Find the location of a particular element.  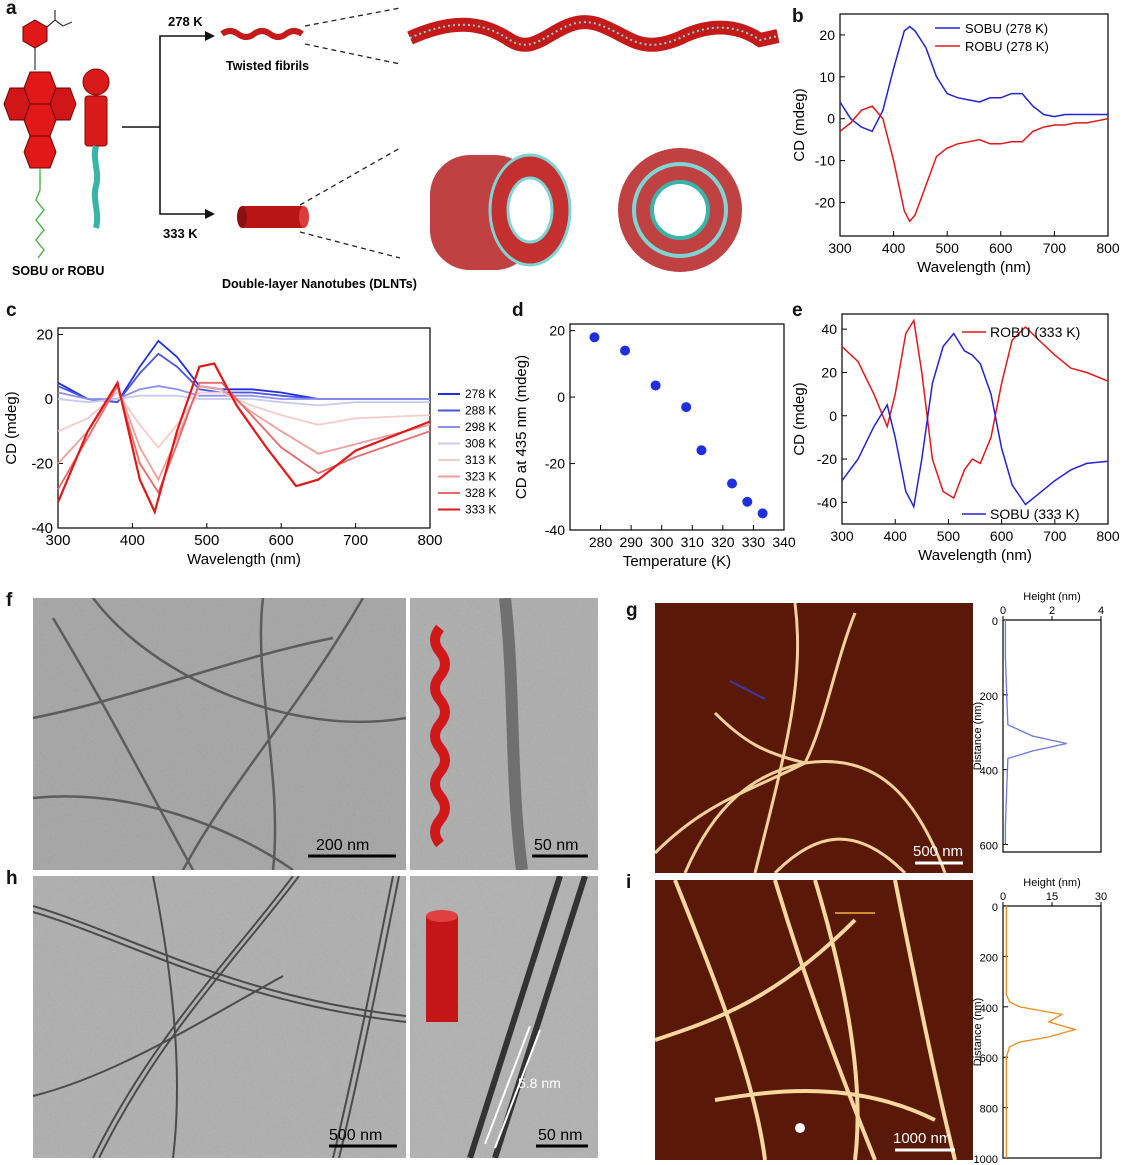

y-tick-label: 600 is located at coordinates (989, 1059).